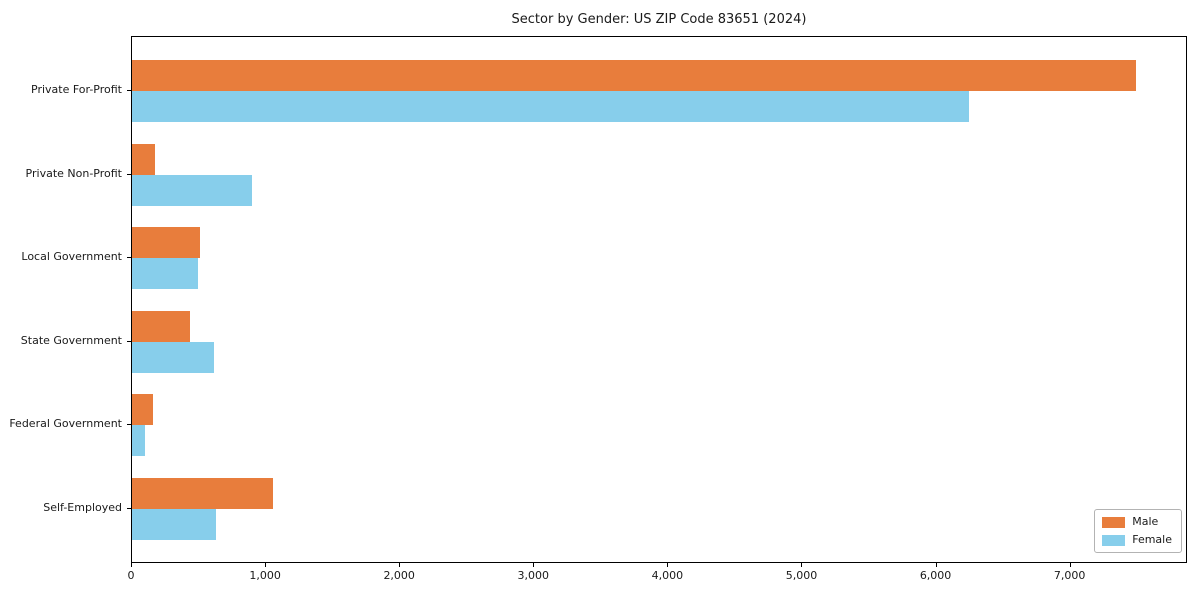  Describe the element at coordinates (265, 575) in the screenshot. I see `x-tick-label-1000: 1,000` at that location.